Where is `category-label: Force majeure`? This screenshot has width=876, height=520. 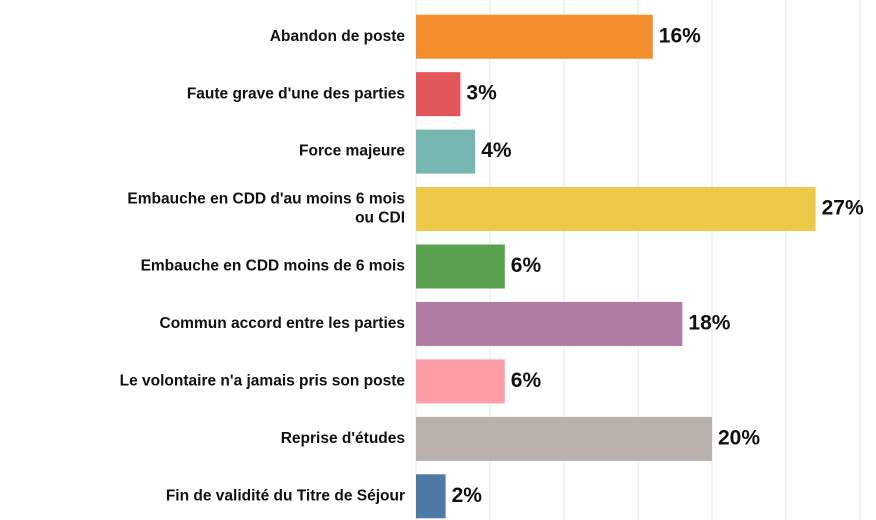 category-label: Force majeure is located at coordinates (352, 151).